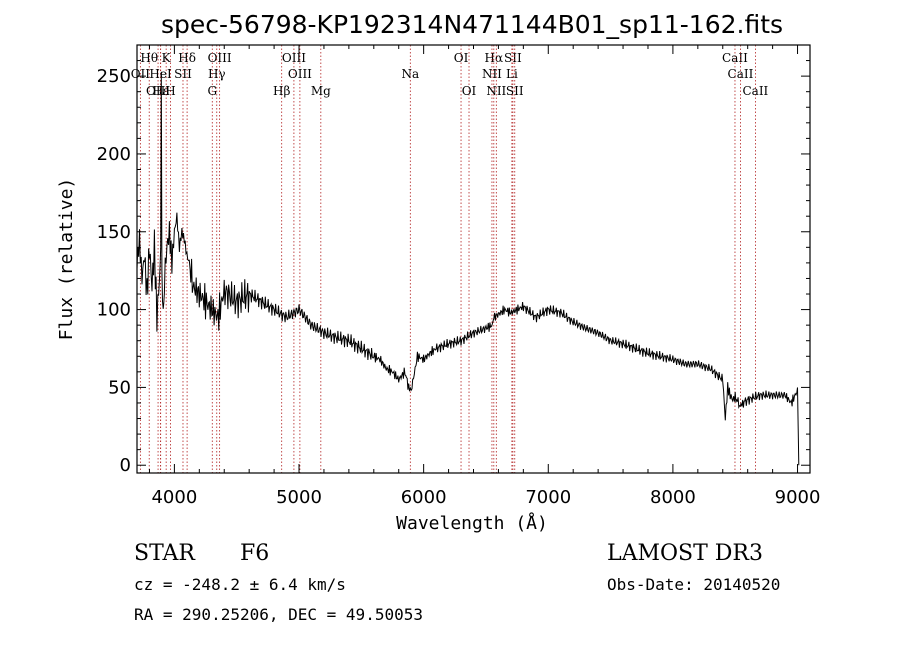 This screenshot has width=900, height=649. What do you see at coordinates (174, 497) in the screenshot?
I see `x-tick-label: 4000` at bounding box center [174, 497].